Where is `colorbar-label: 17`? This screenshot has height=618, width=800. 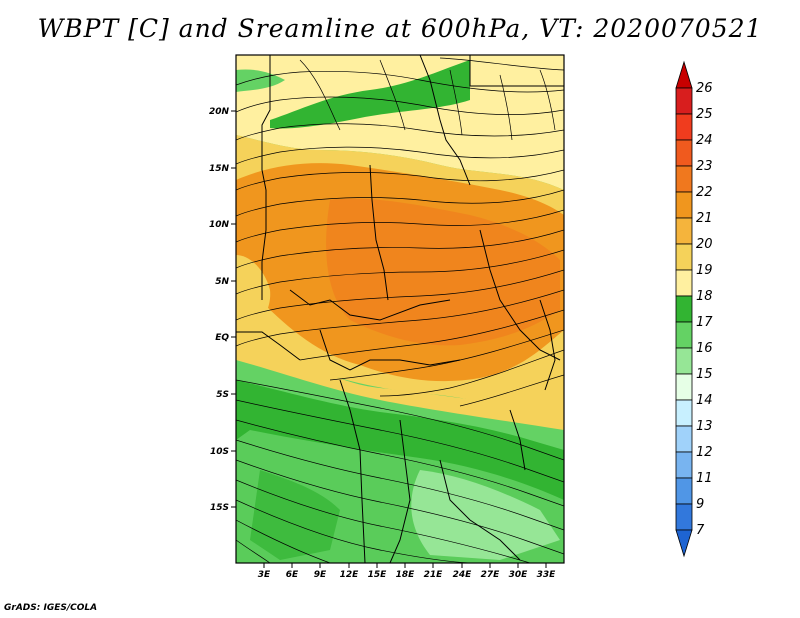
colorbar-label: 17 is located at coordinates (704, 322).